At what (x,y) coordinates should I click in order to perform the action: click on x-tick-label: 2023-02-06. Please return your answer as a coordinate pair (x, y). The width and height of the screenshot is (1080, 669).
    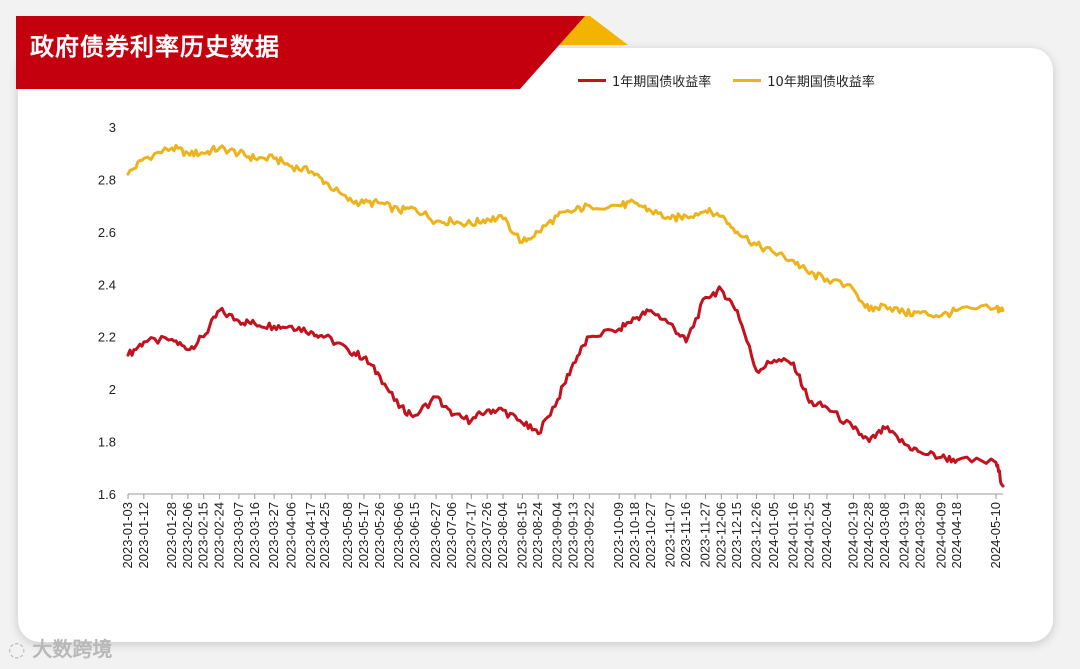
    Looking at the image, I should click on (187, 535).